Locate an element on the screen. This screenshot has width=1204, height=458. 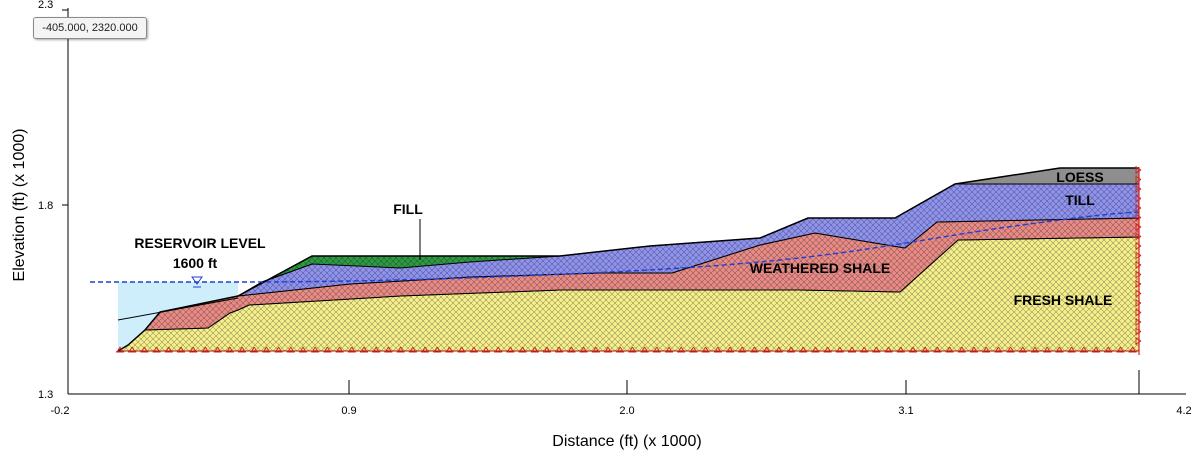
x-tick-labels: -0.2 0.9 2.0 3.1 4.2 is located at coordinates (621, 411).